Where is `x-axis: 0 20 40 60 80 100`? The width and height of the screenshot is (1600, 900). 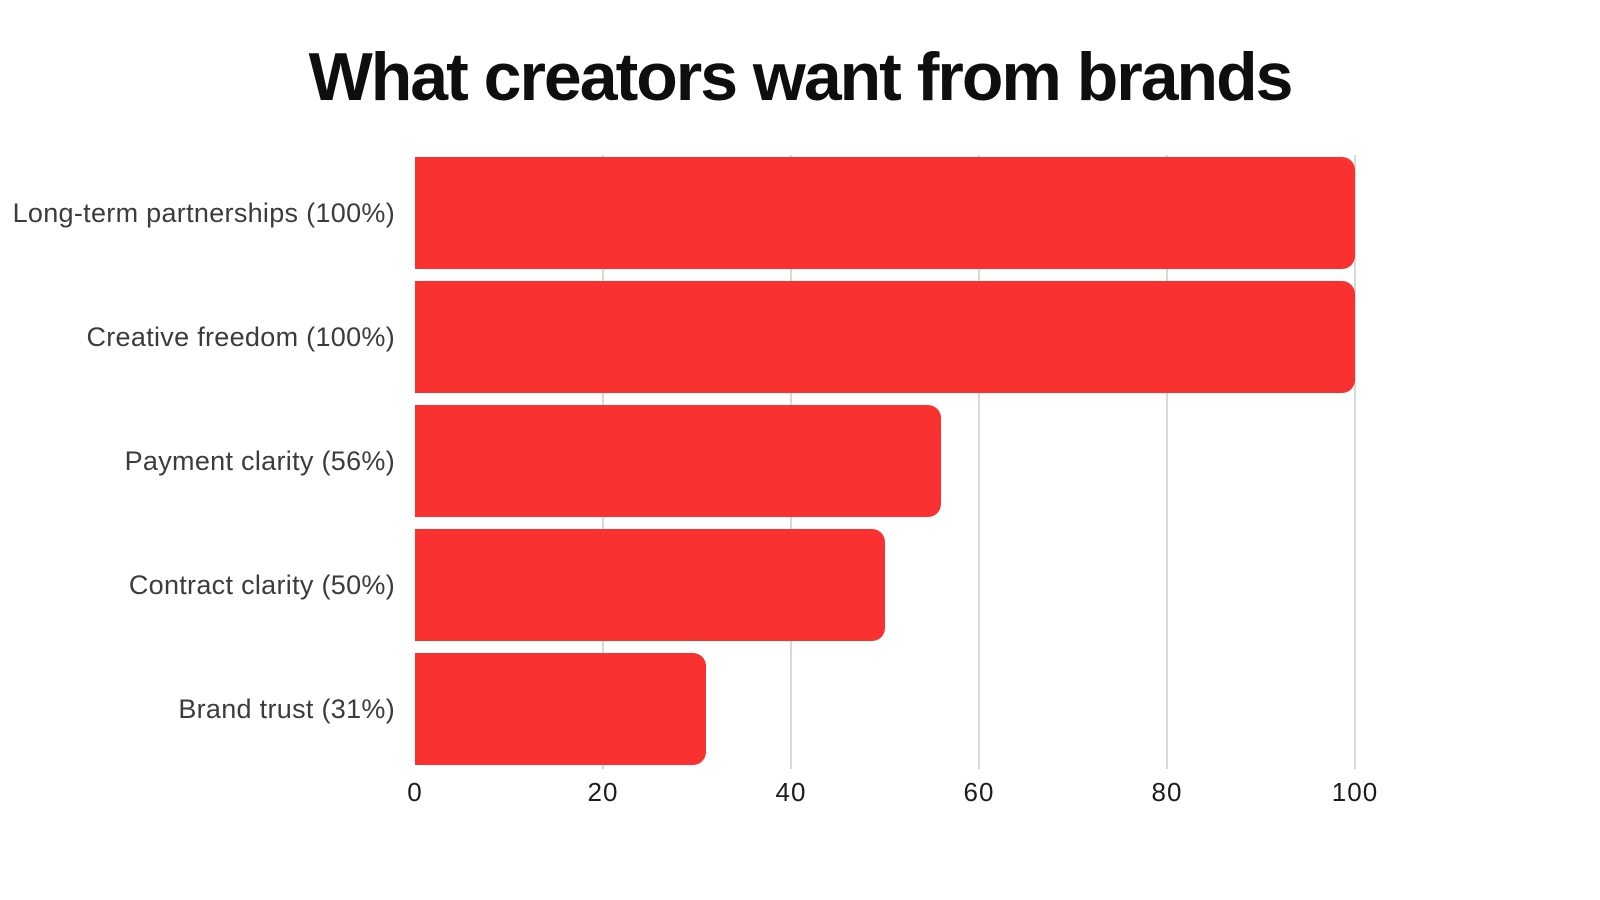 x-axis: 0 20 40 60 80 100 is located at coordinates (892, 797).